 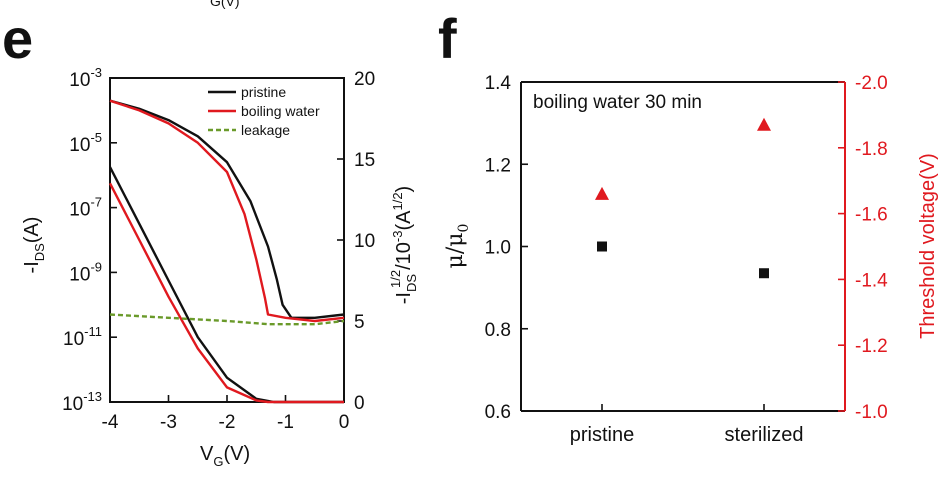 I want to click on panel-e-legend: pristine boiling water leakage, so click(x=264, y=111).